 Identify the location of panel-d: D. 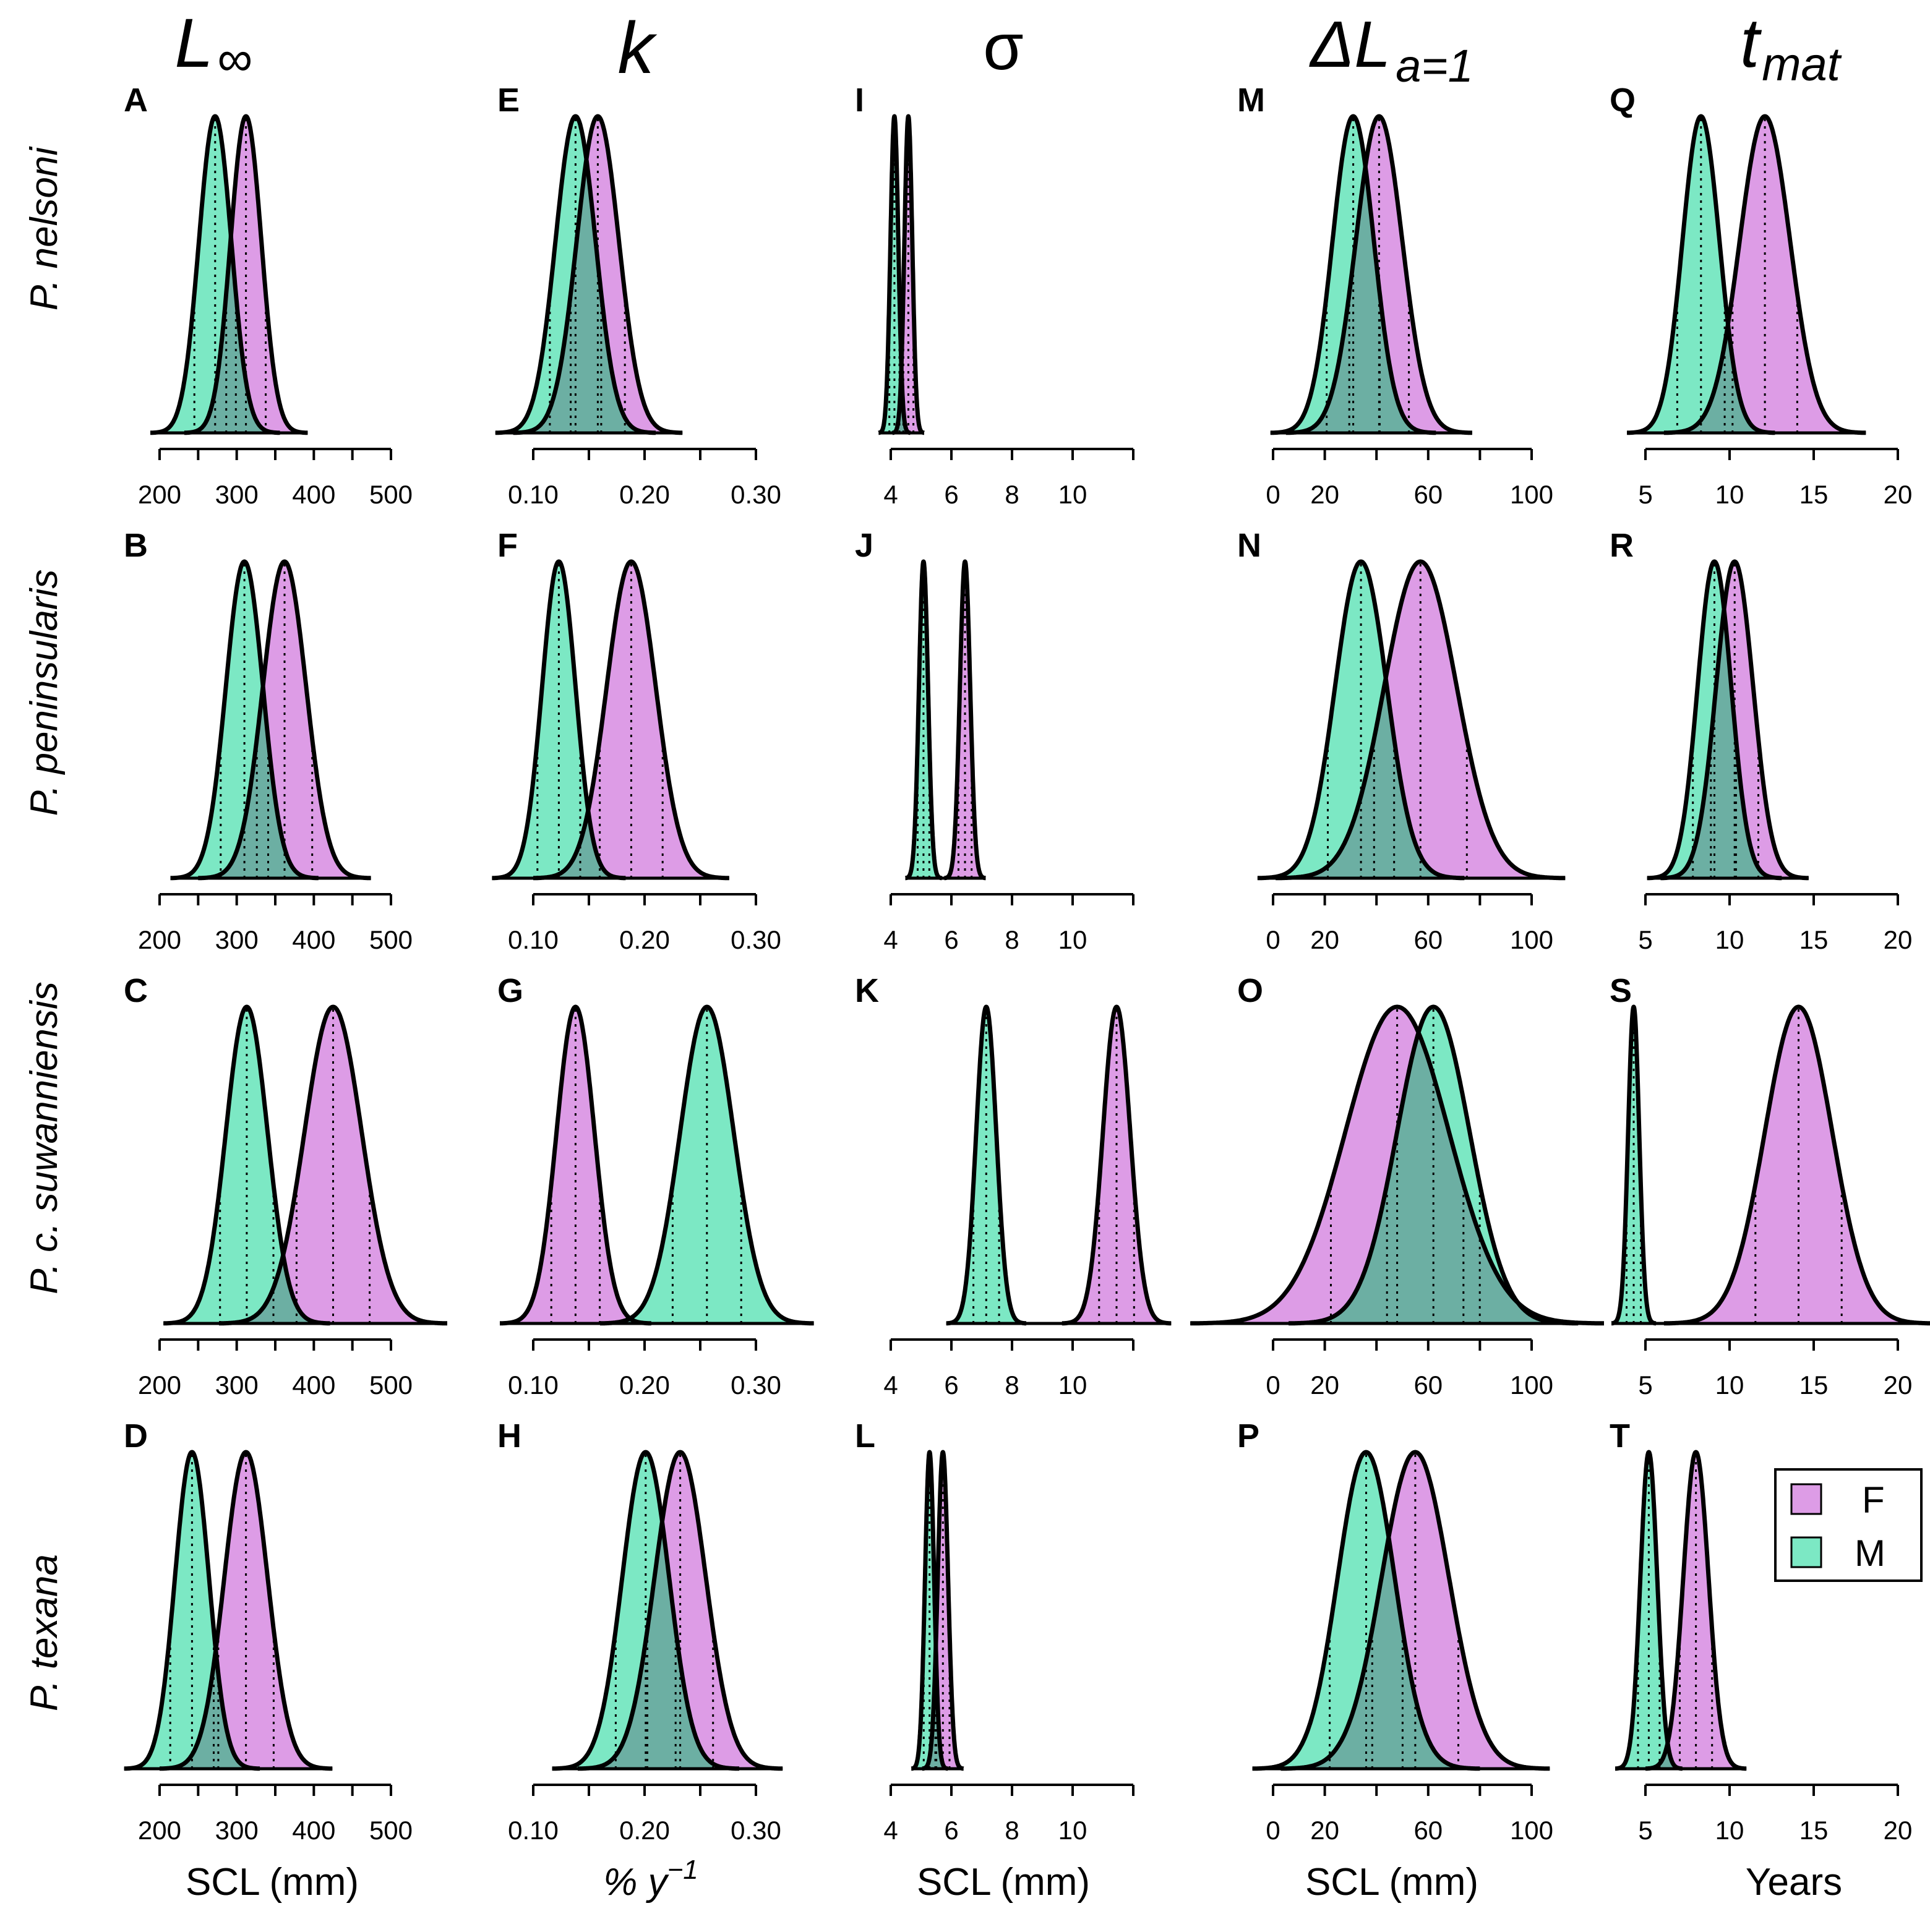
(228, 1594).